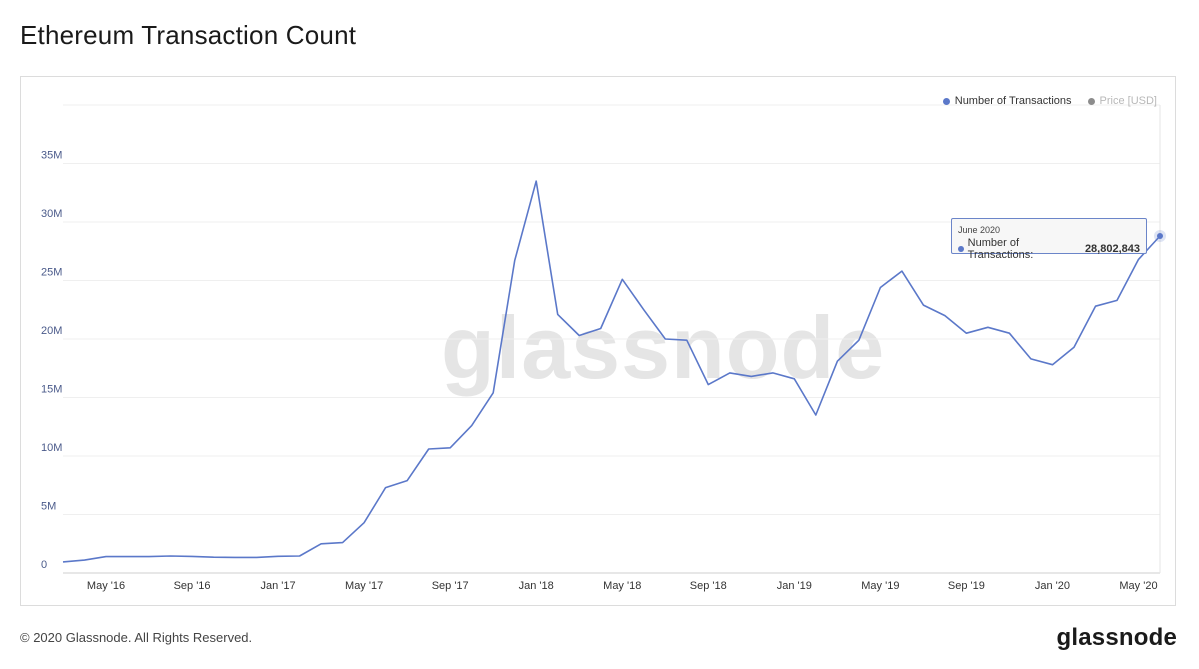 The height and width of the screenshot is (669, 1199). Describe the element at coordinates (1160, 236) in the screenshot. I see `highlight-point` at that location.